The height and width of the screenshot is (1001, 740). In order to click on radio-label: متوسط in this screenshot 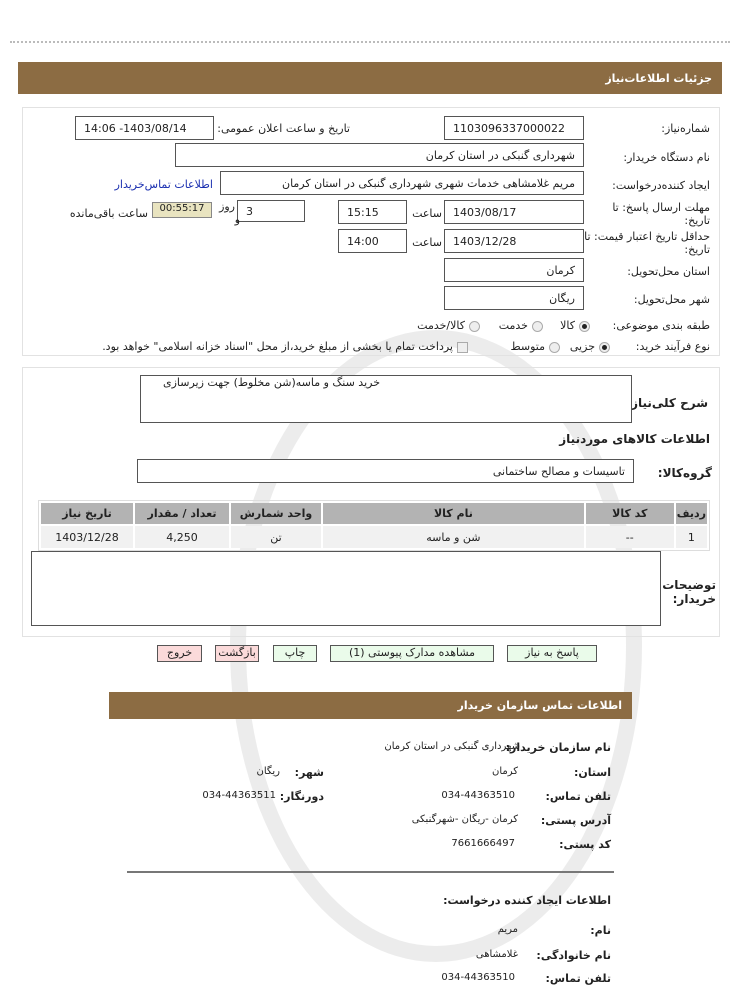, I will do `click(527, 346)`.